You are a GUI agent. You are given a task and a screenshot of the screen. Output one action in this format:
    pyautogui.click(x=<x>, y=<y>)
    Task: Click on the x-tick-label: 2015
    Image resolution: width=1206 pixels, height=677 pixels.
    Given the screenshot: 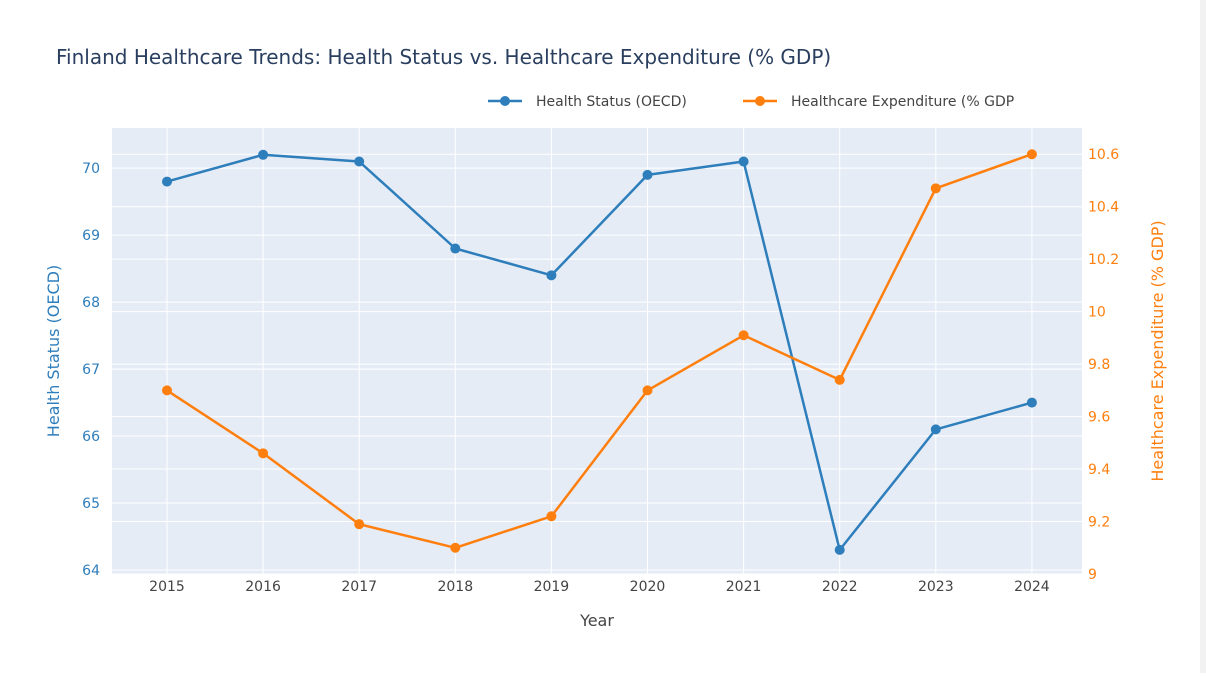 What is the action you would take?
    pyautogui.click(x=167, y=587)
    